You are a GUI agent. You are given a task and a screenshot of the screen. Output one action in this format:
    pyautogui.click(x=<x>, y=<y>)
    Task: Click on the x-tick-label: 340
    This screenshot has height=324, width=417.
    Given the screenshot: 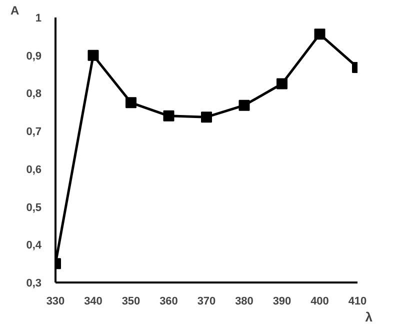 What is the action you would take?
    pyautogui.click(x=93, y=302)
    